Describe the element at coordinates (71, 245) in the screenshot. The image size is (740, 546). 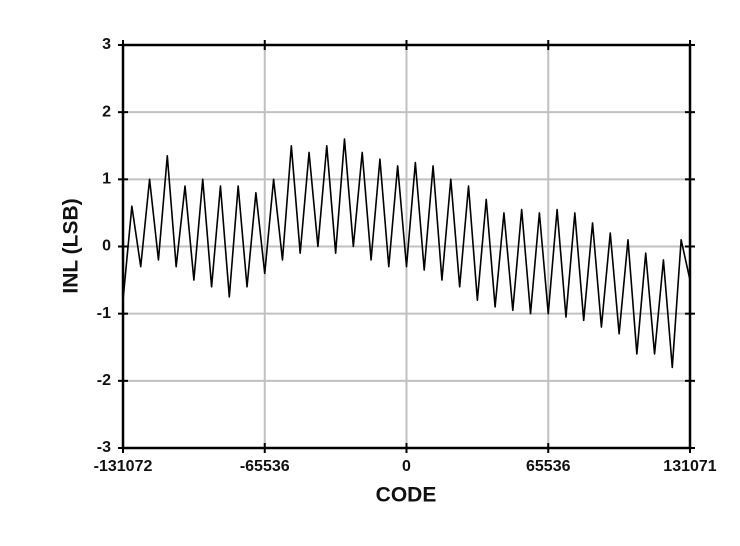
I see `y-axis-title: INL (LSB)` at that location.